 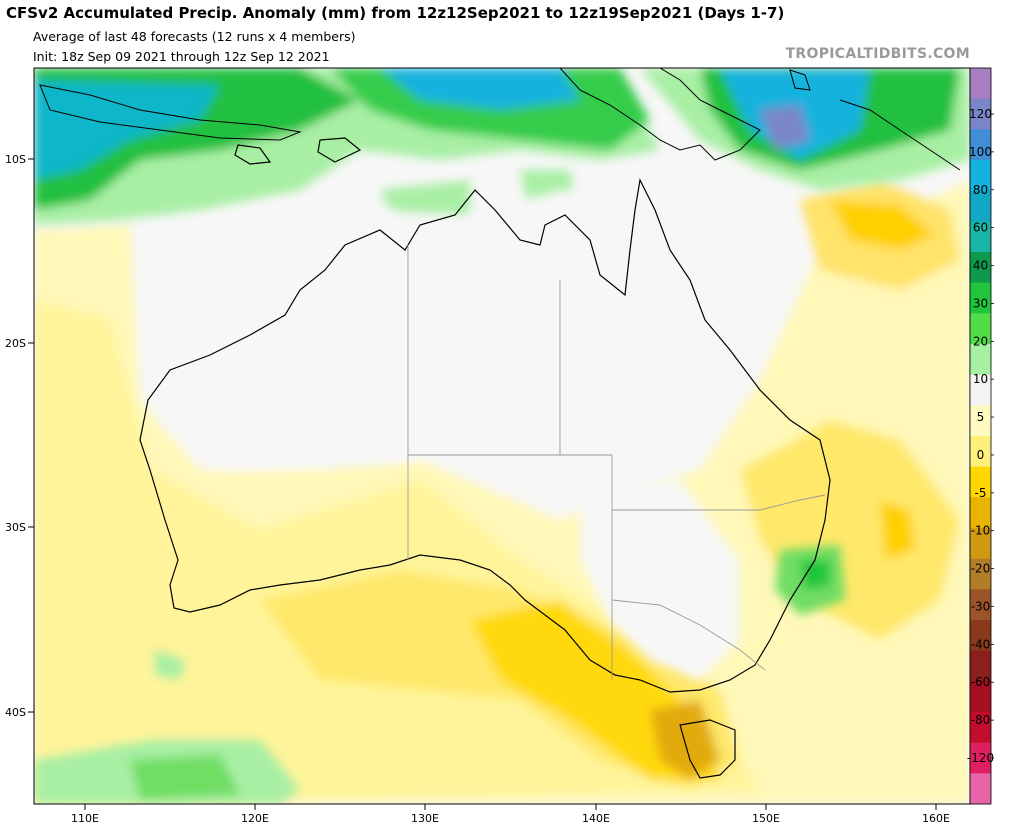 I want to click on lat-label-40s: 40S, so click(x=15, y=712).